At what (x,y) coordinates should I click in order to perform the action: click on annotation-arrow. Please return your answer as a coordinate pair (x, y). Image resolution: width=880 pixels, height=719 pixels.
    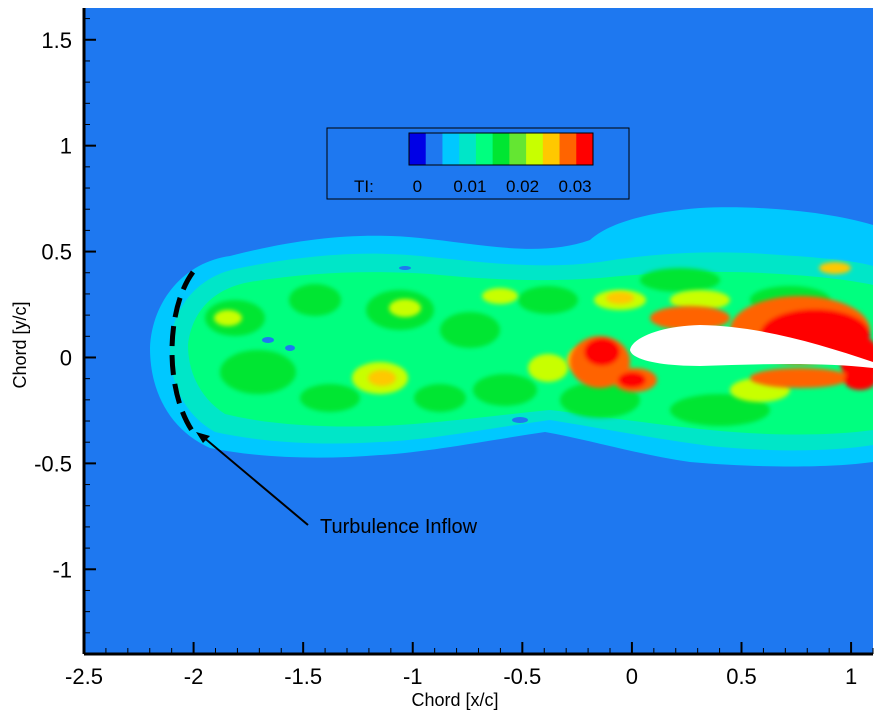
    Looking at the image, I should click on (252, 479).